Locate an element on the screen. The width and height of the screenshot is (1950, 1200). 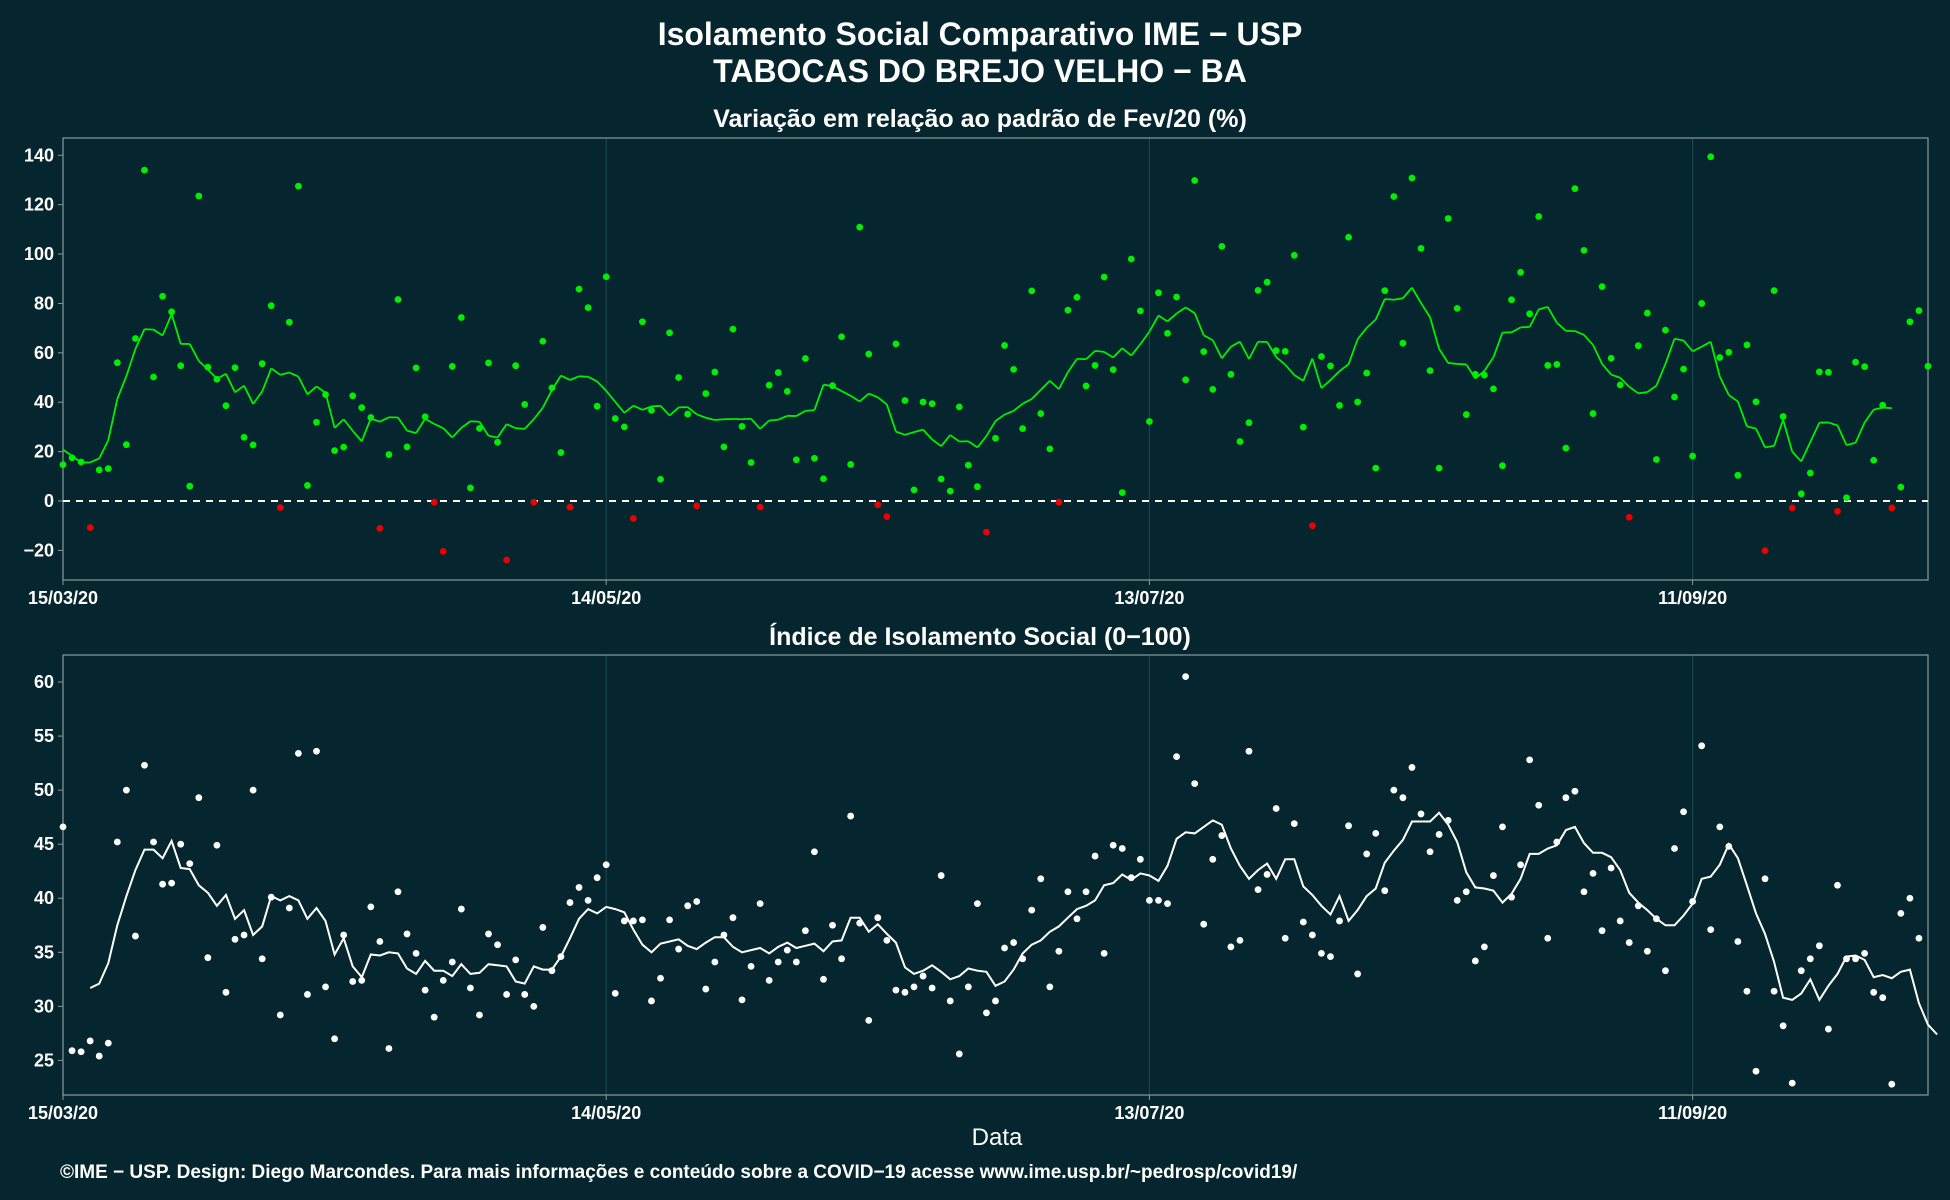
panel2-title: Índice de Isolamento Social (0−100) is located at coordinates (980, 636).